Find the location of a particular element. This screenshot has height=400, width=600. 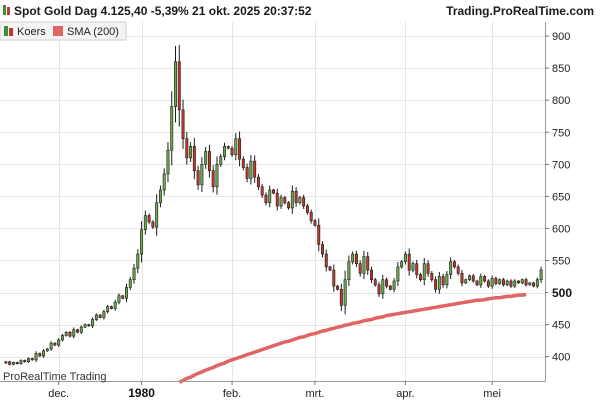

x-tick-label: mrt. is located at coordinates (314, 394).